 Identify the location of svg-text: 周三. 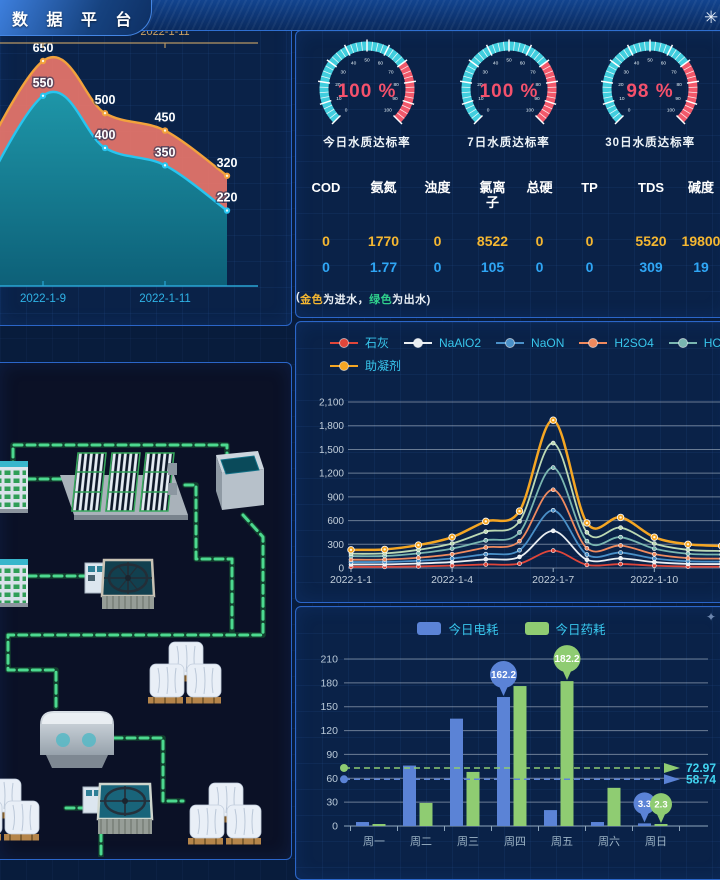
(468, 841).